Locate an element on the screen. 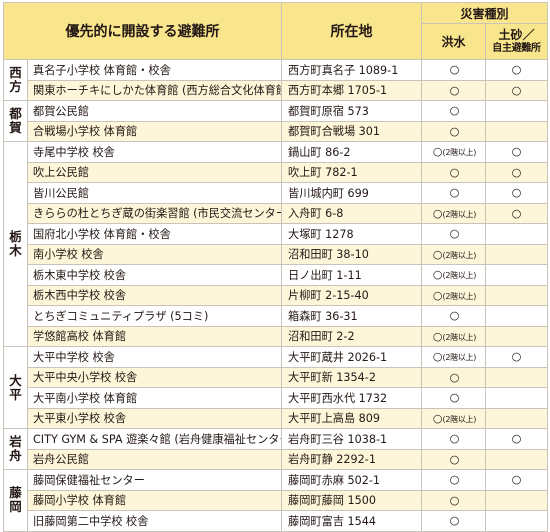  header-address: 所在地 is located at coordinates (351, 31).